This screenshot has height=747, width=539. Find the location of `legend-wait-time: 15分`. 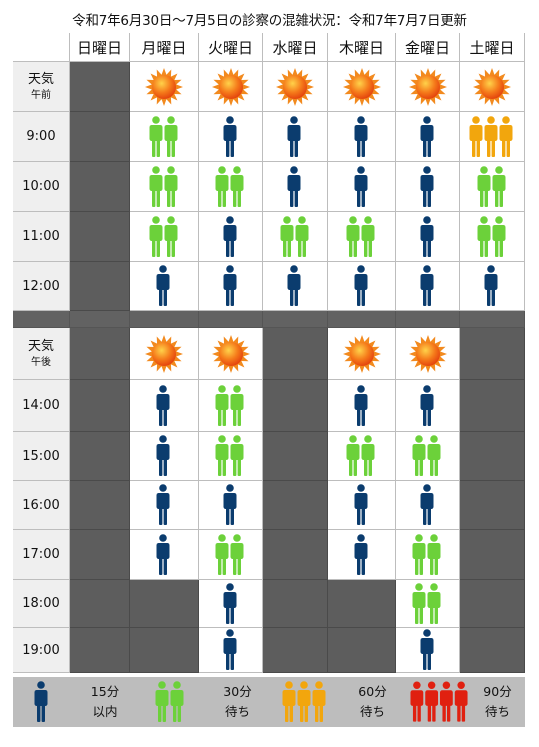

legend-wait-time: 15分 is located at coordinates (105, 691).